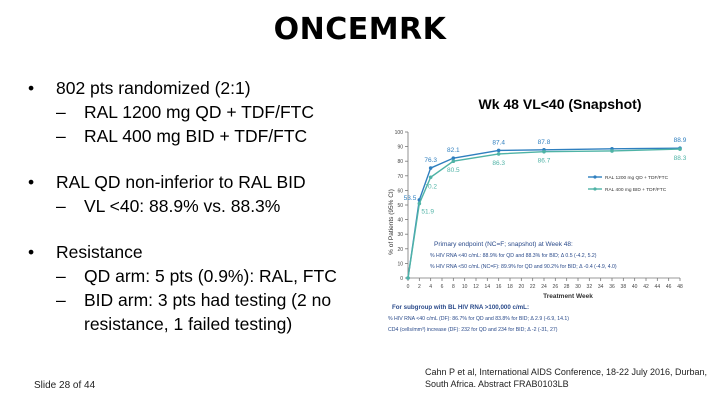 The image size is (720, 405). I want to click on x-axis-label: Treatment Week, so click(568, 296).